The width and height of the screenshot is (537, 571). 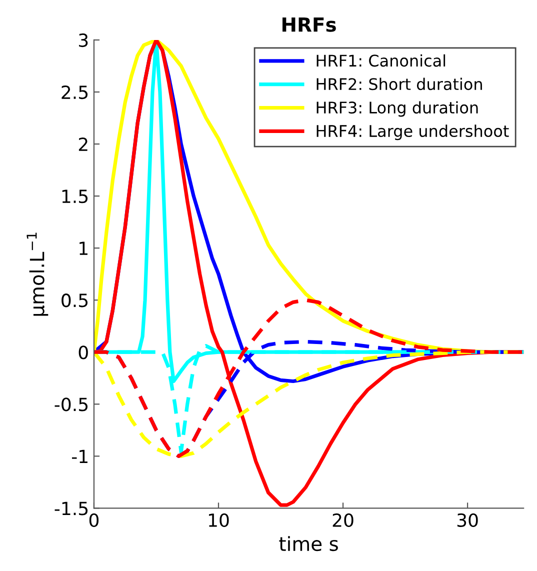 What do you see at coordinates (71, 405) in the screenshot?
I see `y-tick-label: -0.5` at bounding box center [71, 405].